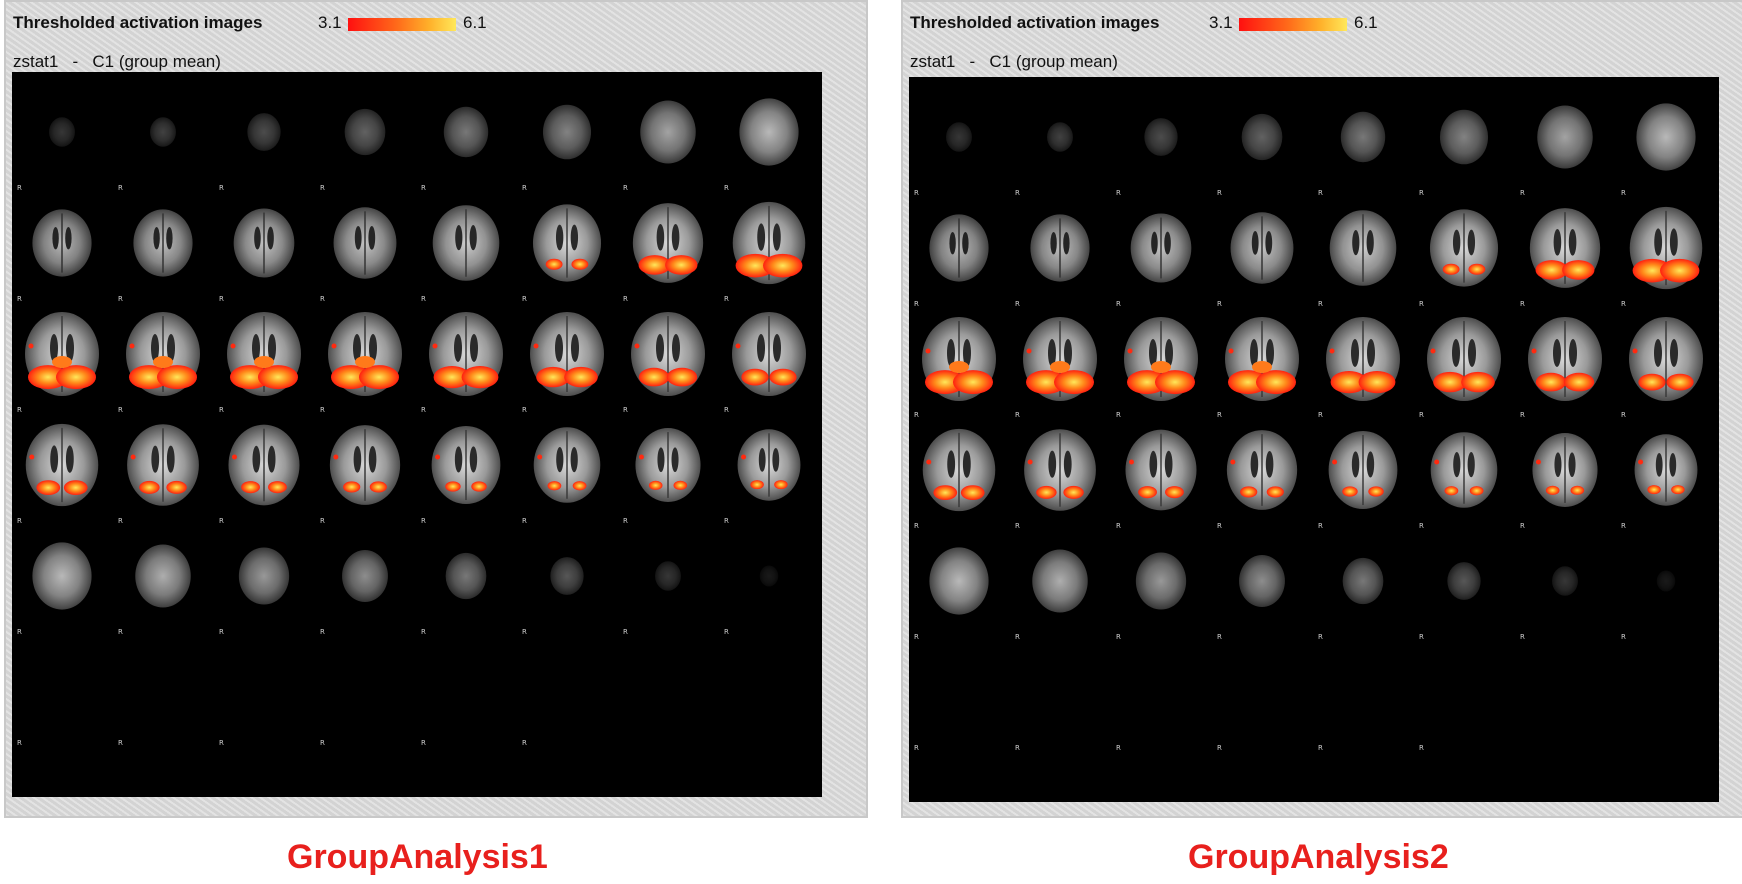 This screenshot has height=884, width=1742. I want to click on colorbar-max-label: 6.1, so click(475, 22).